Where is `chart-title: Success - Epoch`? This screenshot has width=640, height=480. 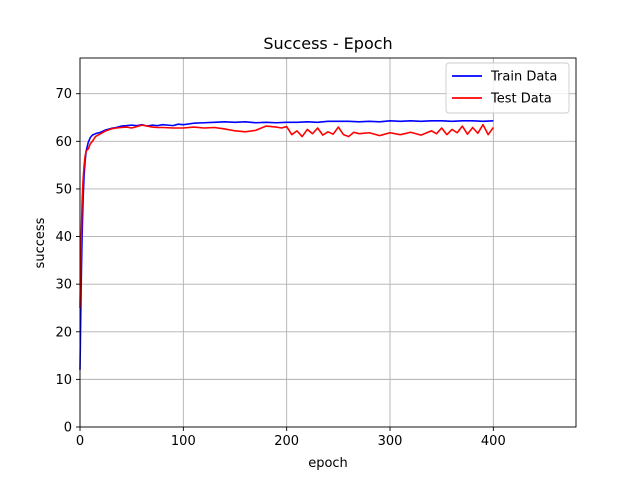
chart-title: Success - Epoch is located at coordinates (327, 43).